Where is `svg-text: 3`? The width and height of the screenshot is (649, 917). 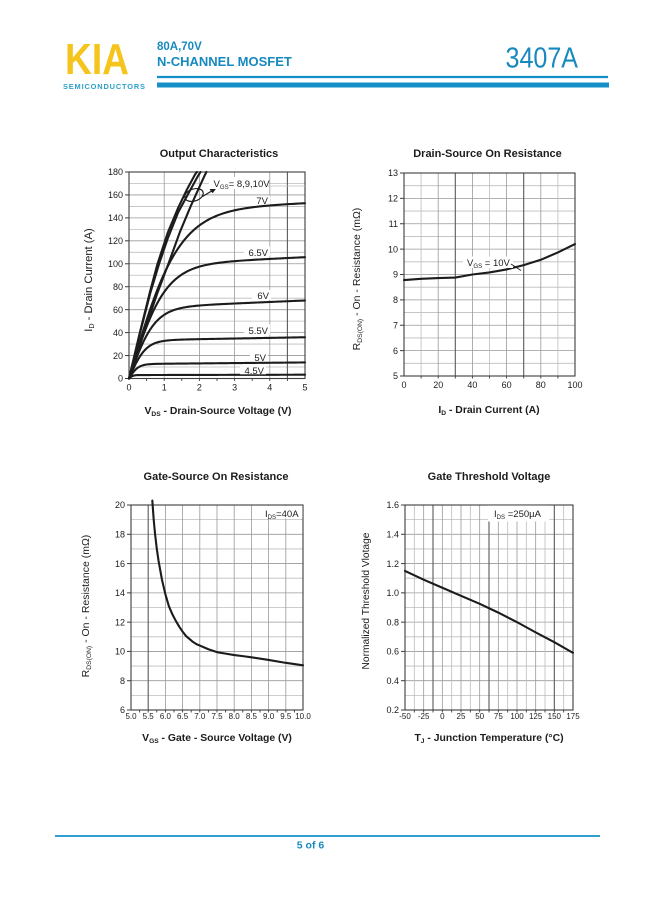 svg-text: 3 is located at coordinates (234, 388).